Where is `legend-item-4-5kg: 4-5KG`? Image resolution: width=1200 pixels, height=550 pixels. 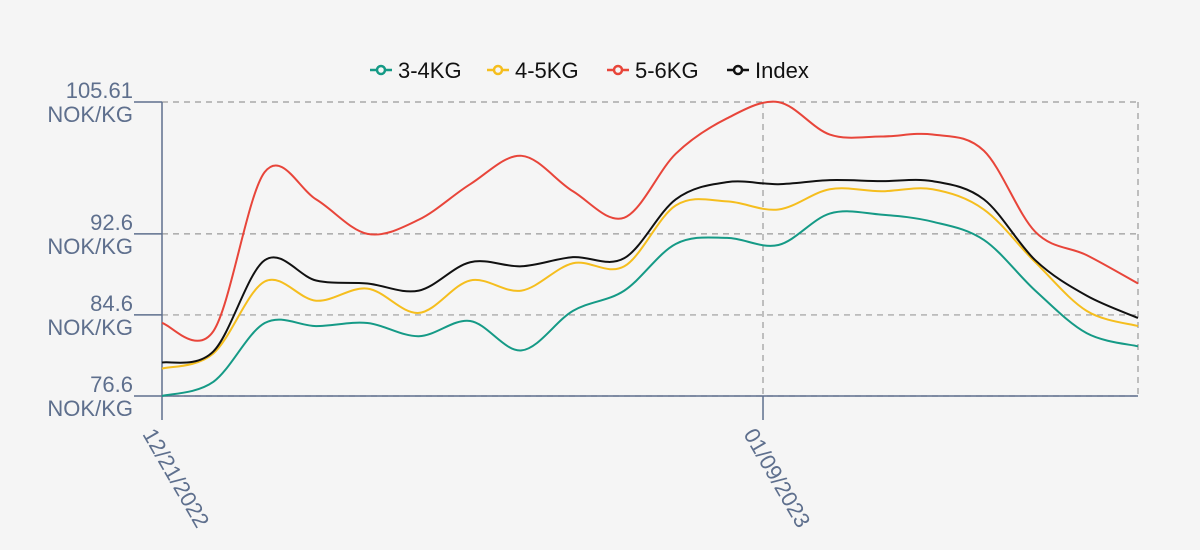
legend-item-4-5kg: 4-5KG is located at coordinates (533, 70).